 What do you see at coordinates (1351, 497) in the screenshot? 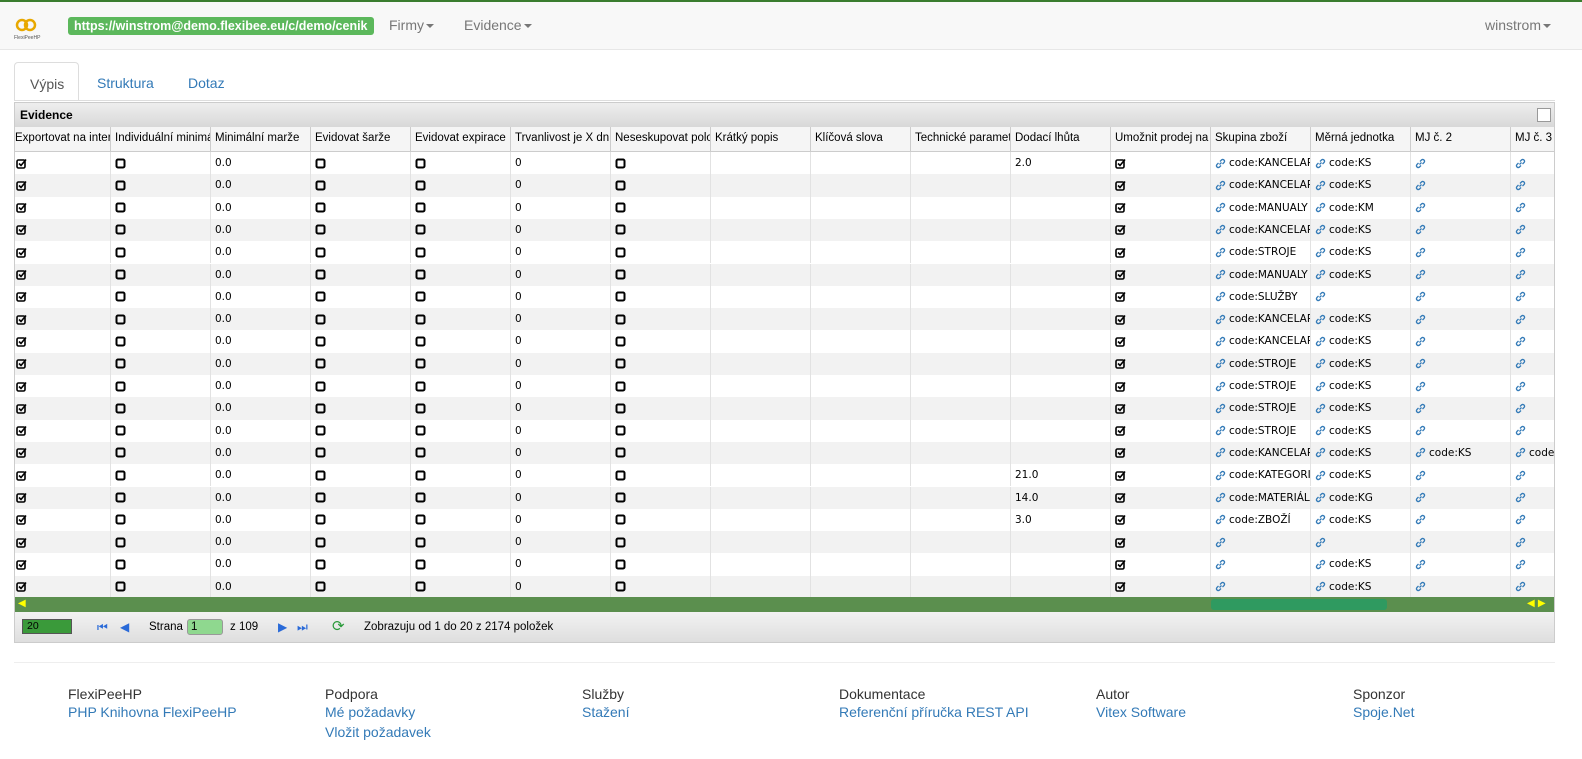
I see `link-text: code:KG` at bounding box center [1351, 497].